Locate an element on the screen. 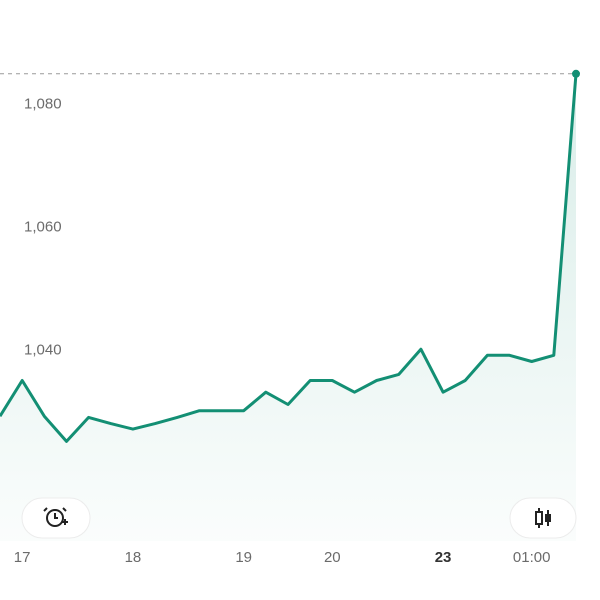 This screenshot has width=600, height=600. alarm-icon-detail is located at coordinates (55, 516).